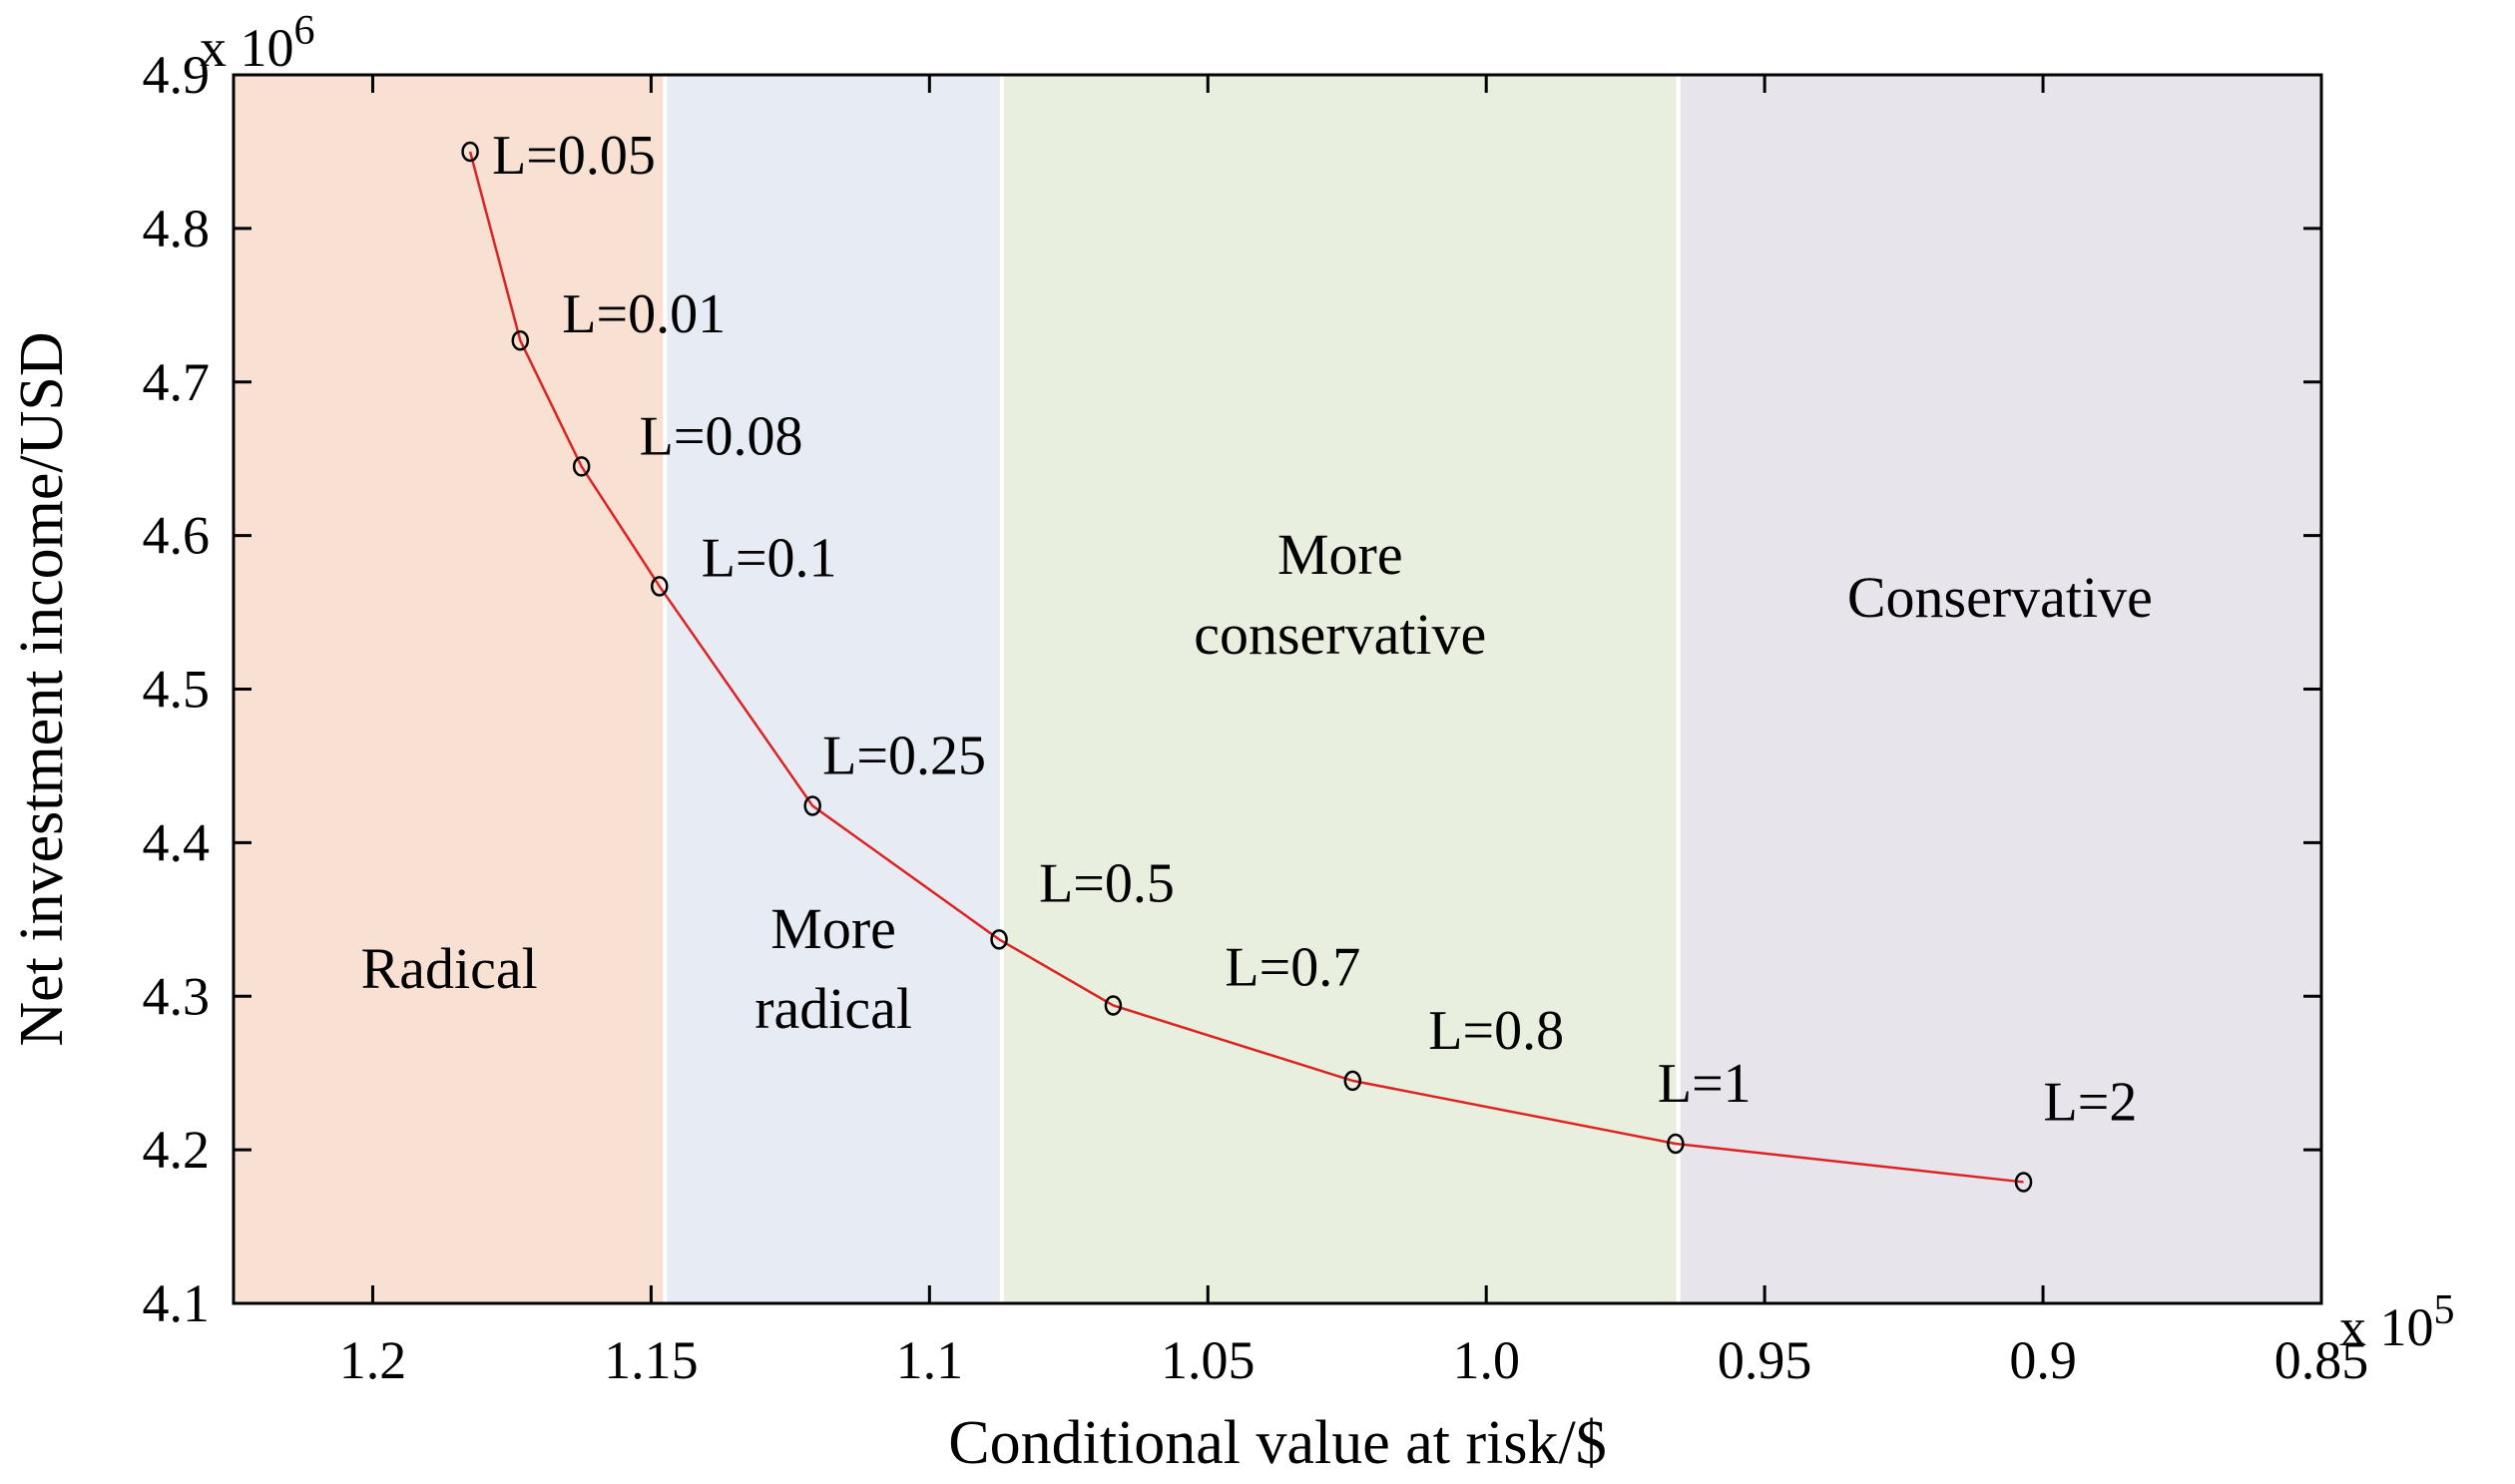 Image resolution: width=2515 pixels, height=1484 pixels. I want to click on y-tick-label: 4.3, so click(177, 996).